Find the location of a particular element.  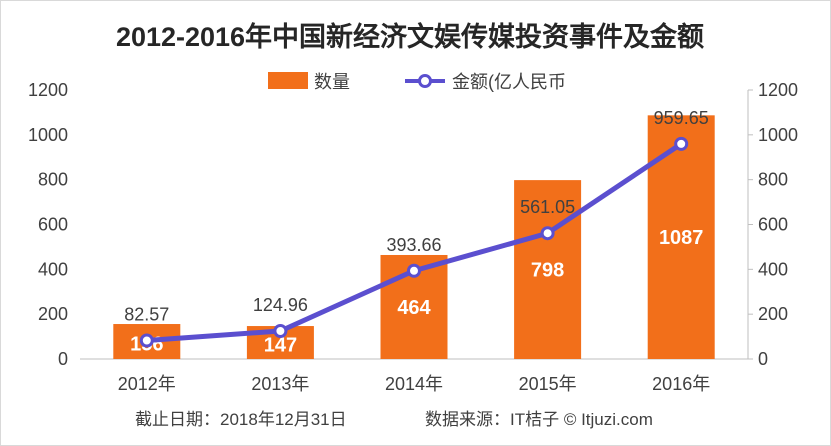

y-right-tick-label: 0 is located at coordinates (763, 359).